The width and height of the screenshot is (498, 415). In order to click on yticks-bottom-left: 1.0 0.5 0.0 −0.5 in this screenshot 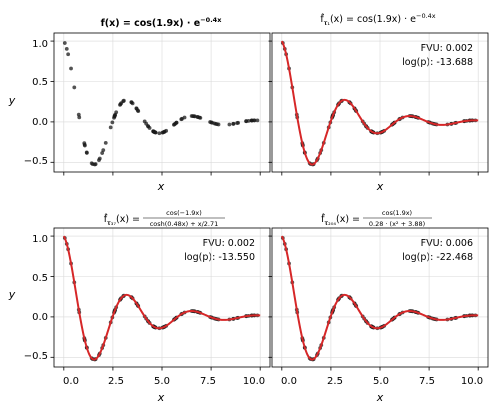, I will do `click(36, 298)`.